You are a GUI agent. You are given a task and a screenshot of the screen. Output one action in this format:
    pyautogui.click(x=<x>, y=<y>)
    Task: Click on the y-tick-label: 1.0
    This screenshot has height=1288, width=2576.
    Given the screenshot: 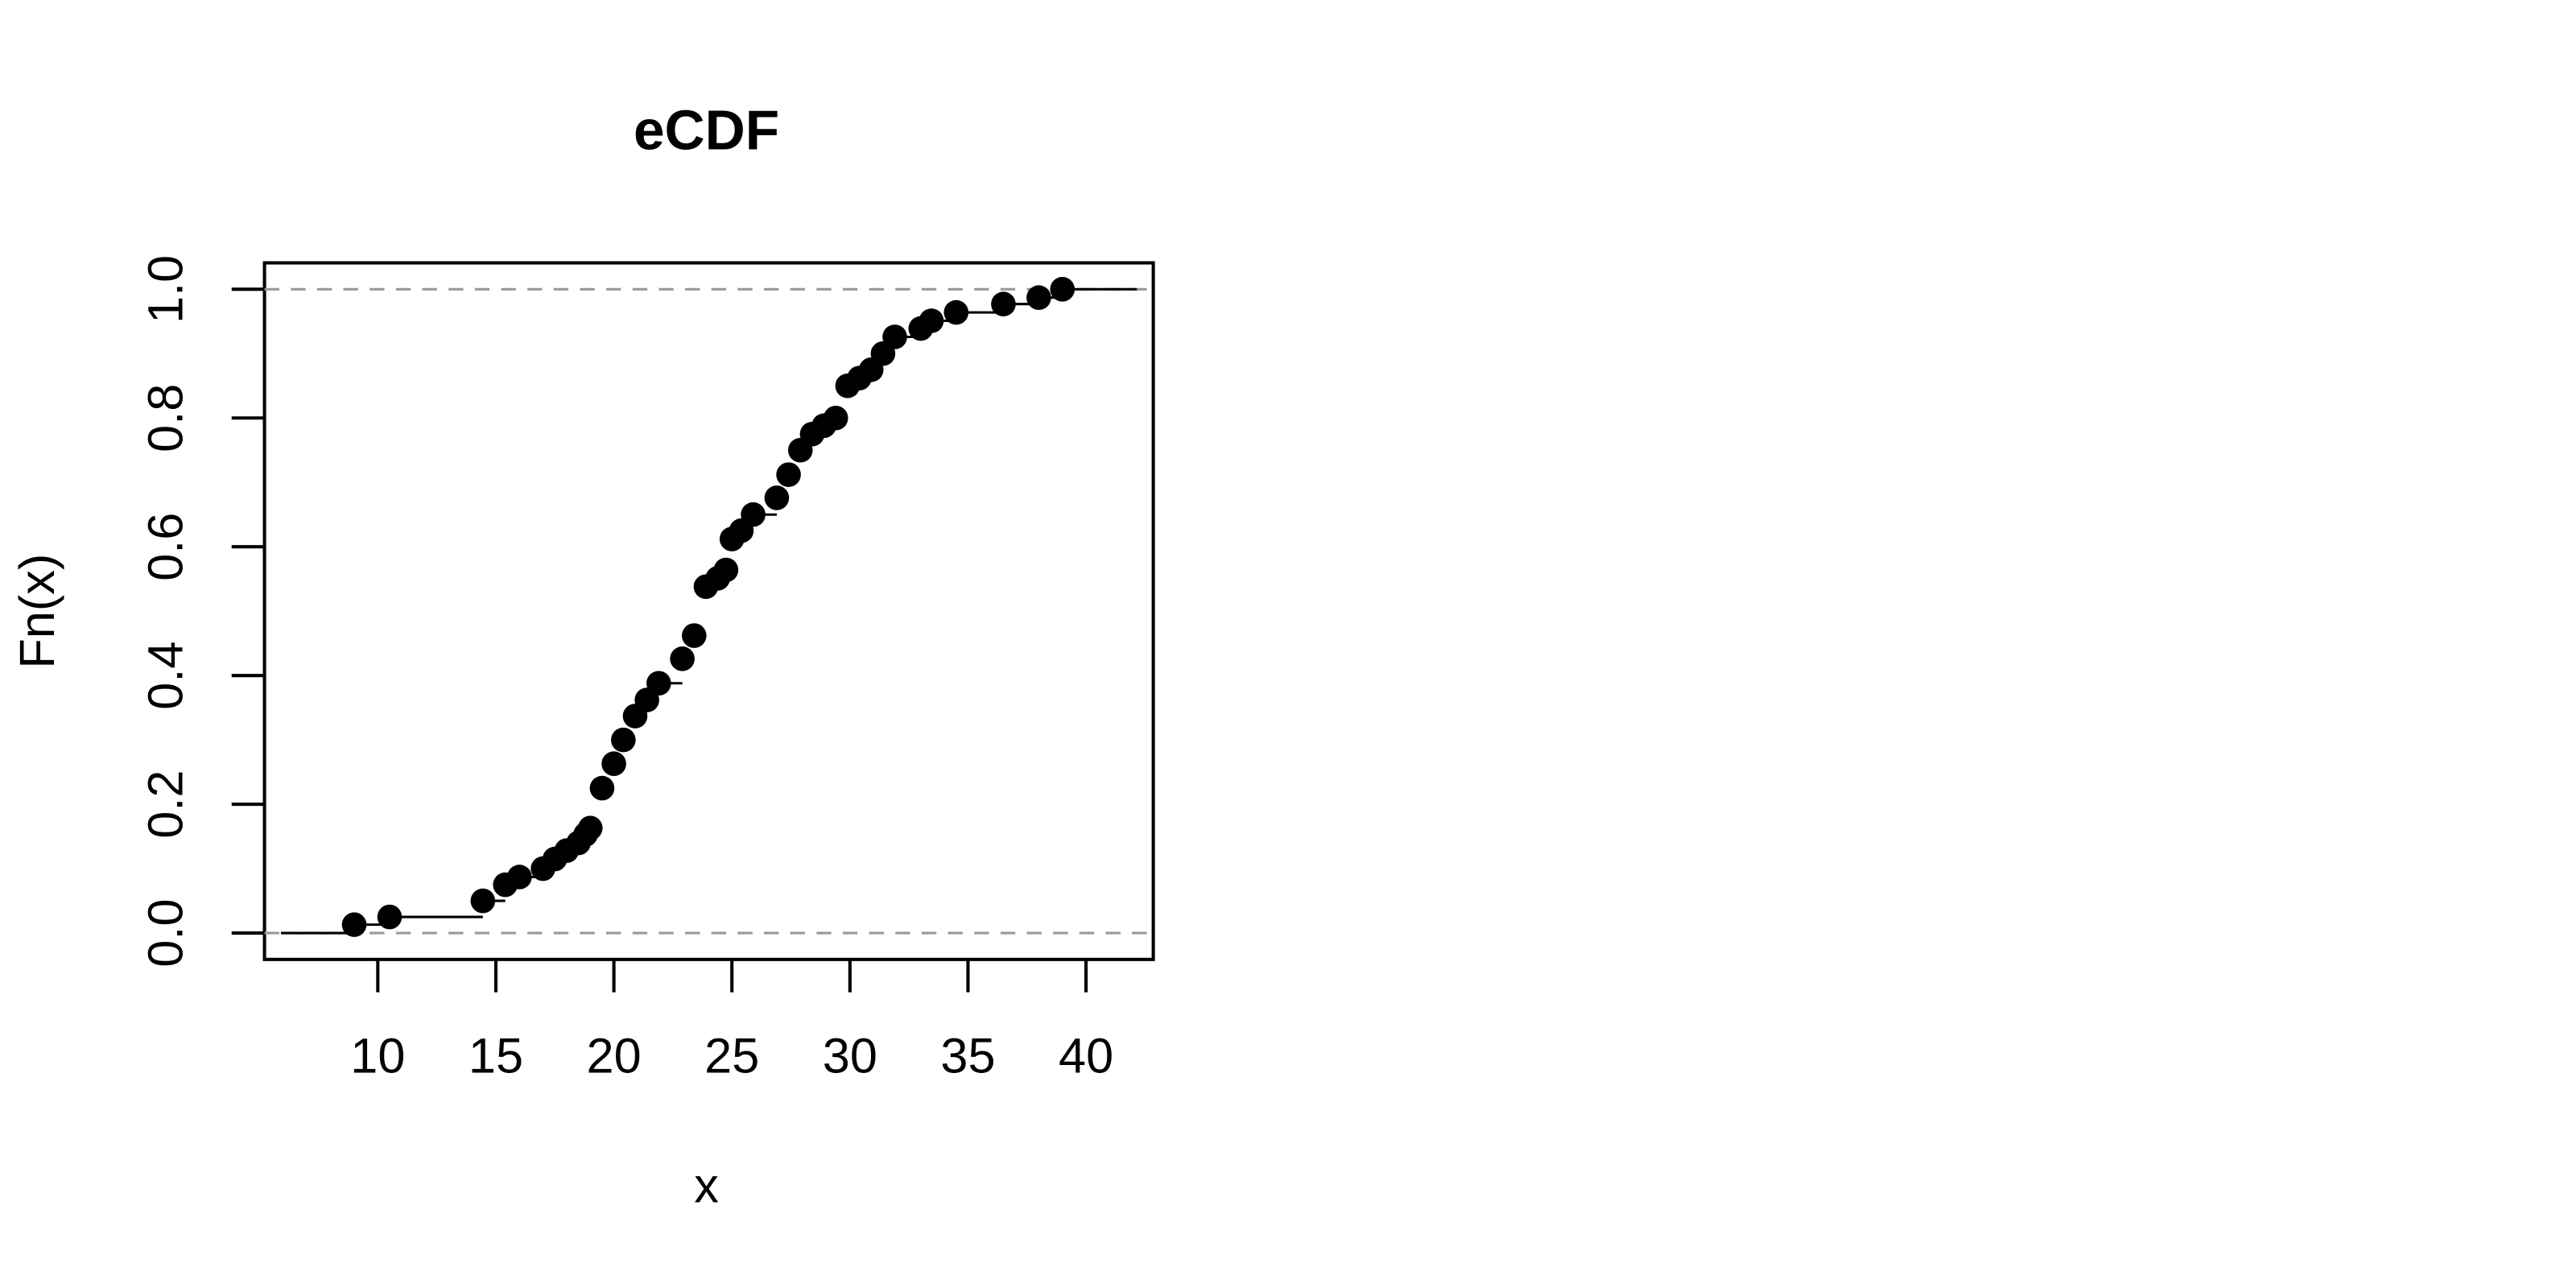 What is the action you would take?
    pyautogui.click(x=165, y=289)
    